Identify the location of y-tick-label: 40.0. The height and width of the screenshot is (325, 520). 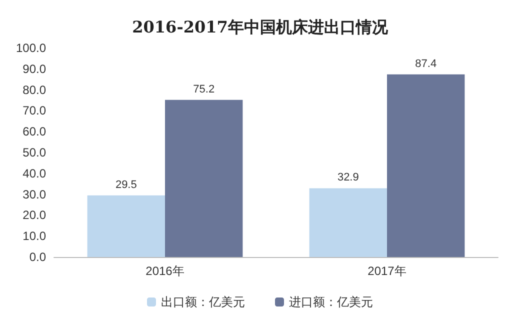
(34, 173).